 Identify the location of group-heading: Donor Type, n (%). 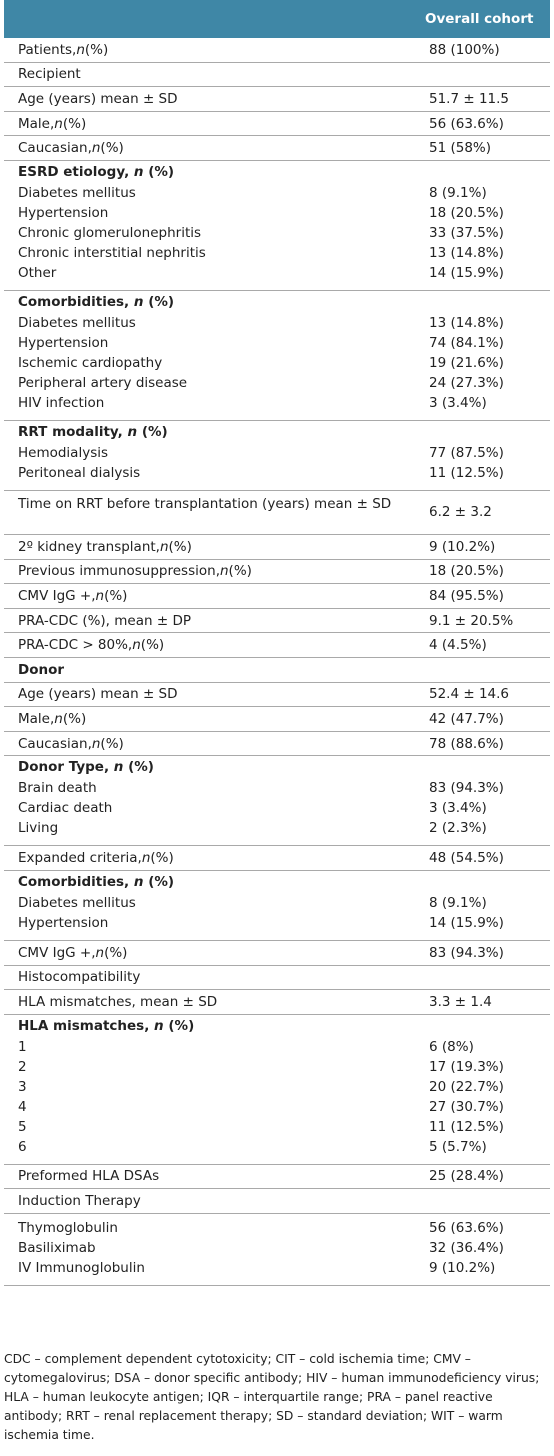
(86, 767).